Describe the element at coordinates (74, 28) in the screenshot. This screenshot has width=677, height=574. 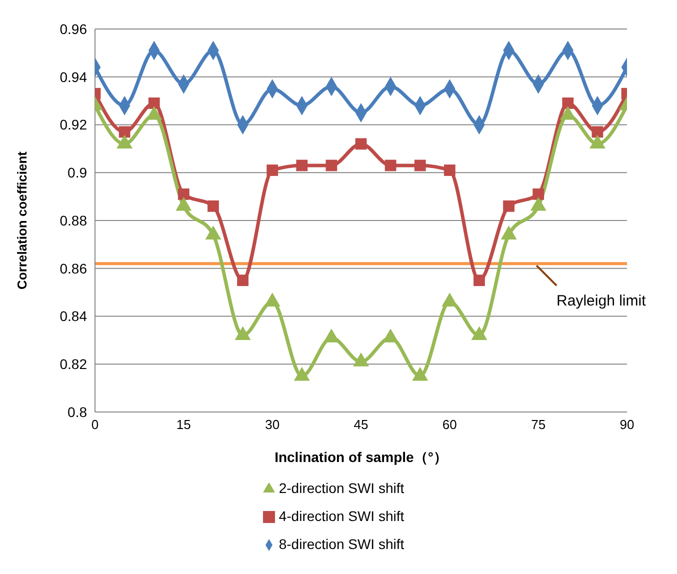
I see `y-tick-label: 0.96` at that location.